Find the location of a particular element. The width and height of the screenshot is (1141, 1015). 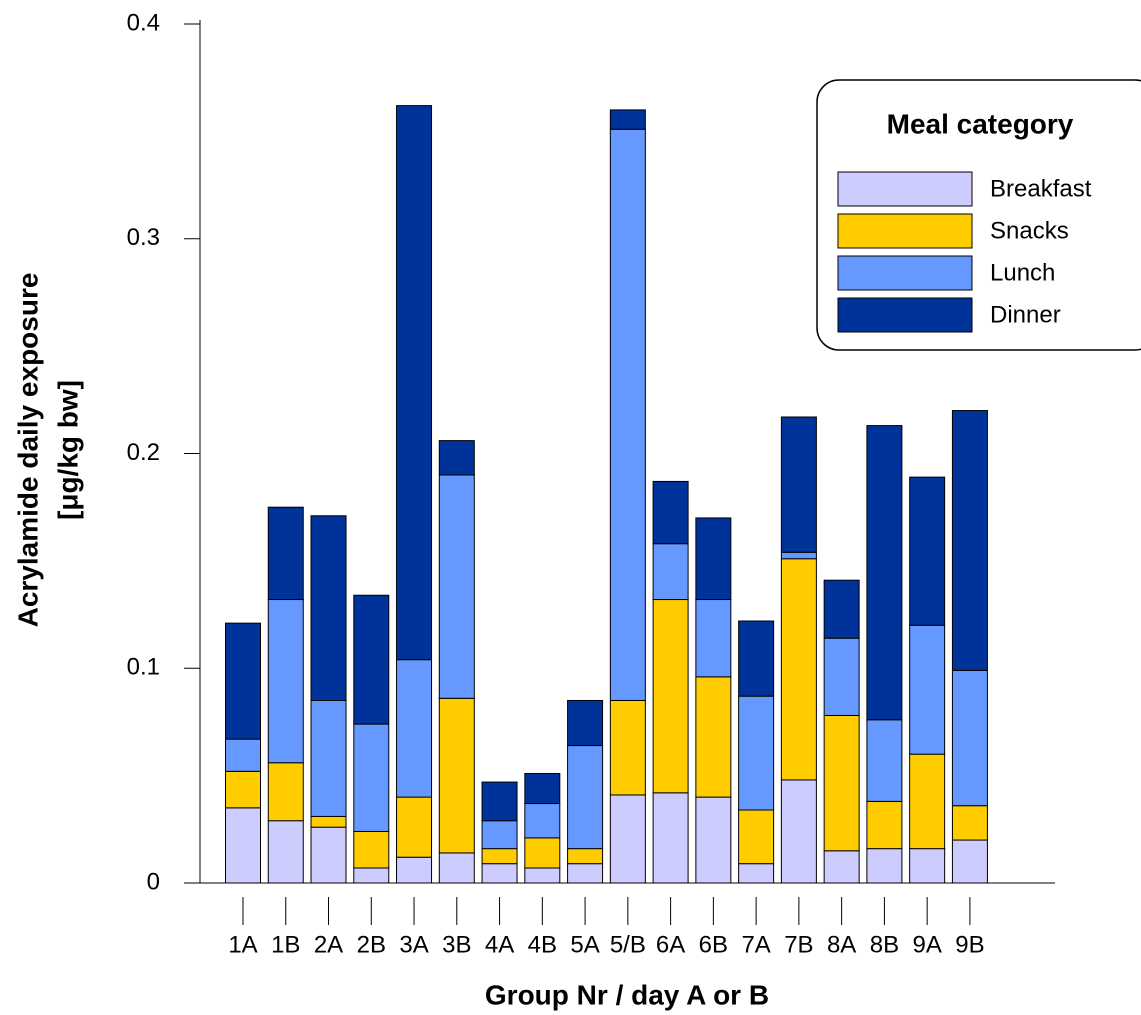

x-tick-label: 5A is located at coordinates (584, 944).